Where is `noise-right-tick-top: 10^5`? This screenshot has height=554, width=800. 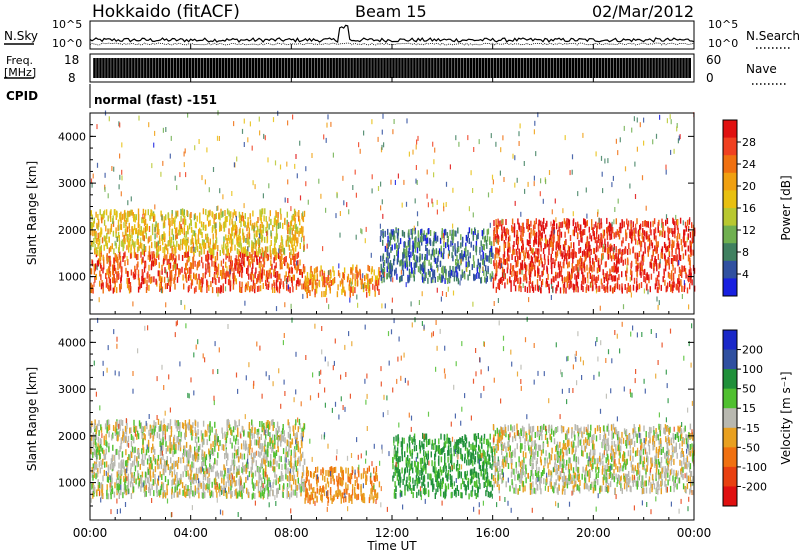
noise-right-tick-top: 10^5 is located at coordinates (723, 24).